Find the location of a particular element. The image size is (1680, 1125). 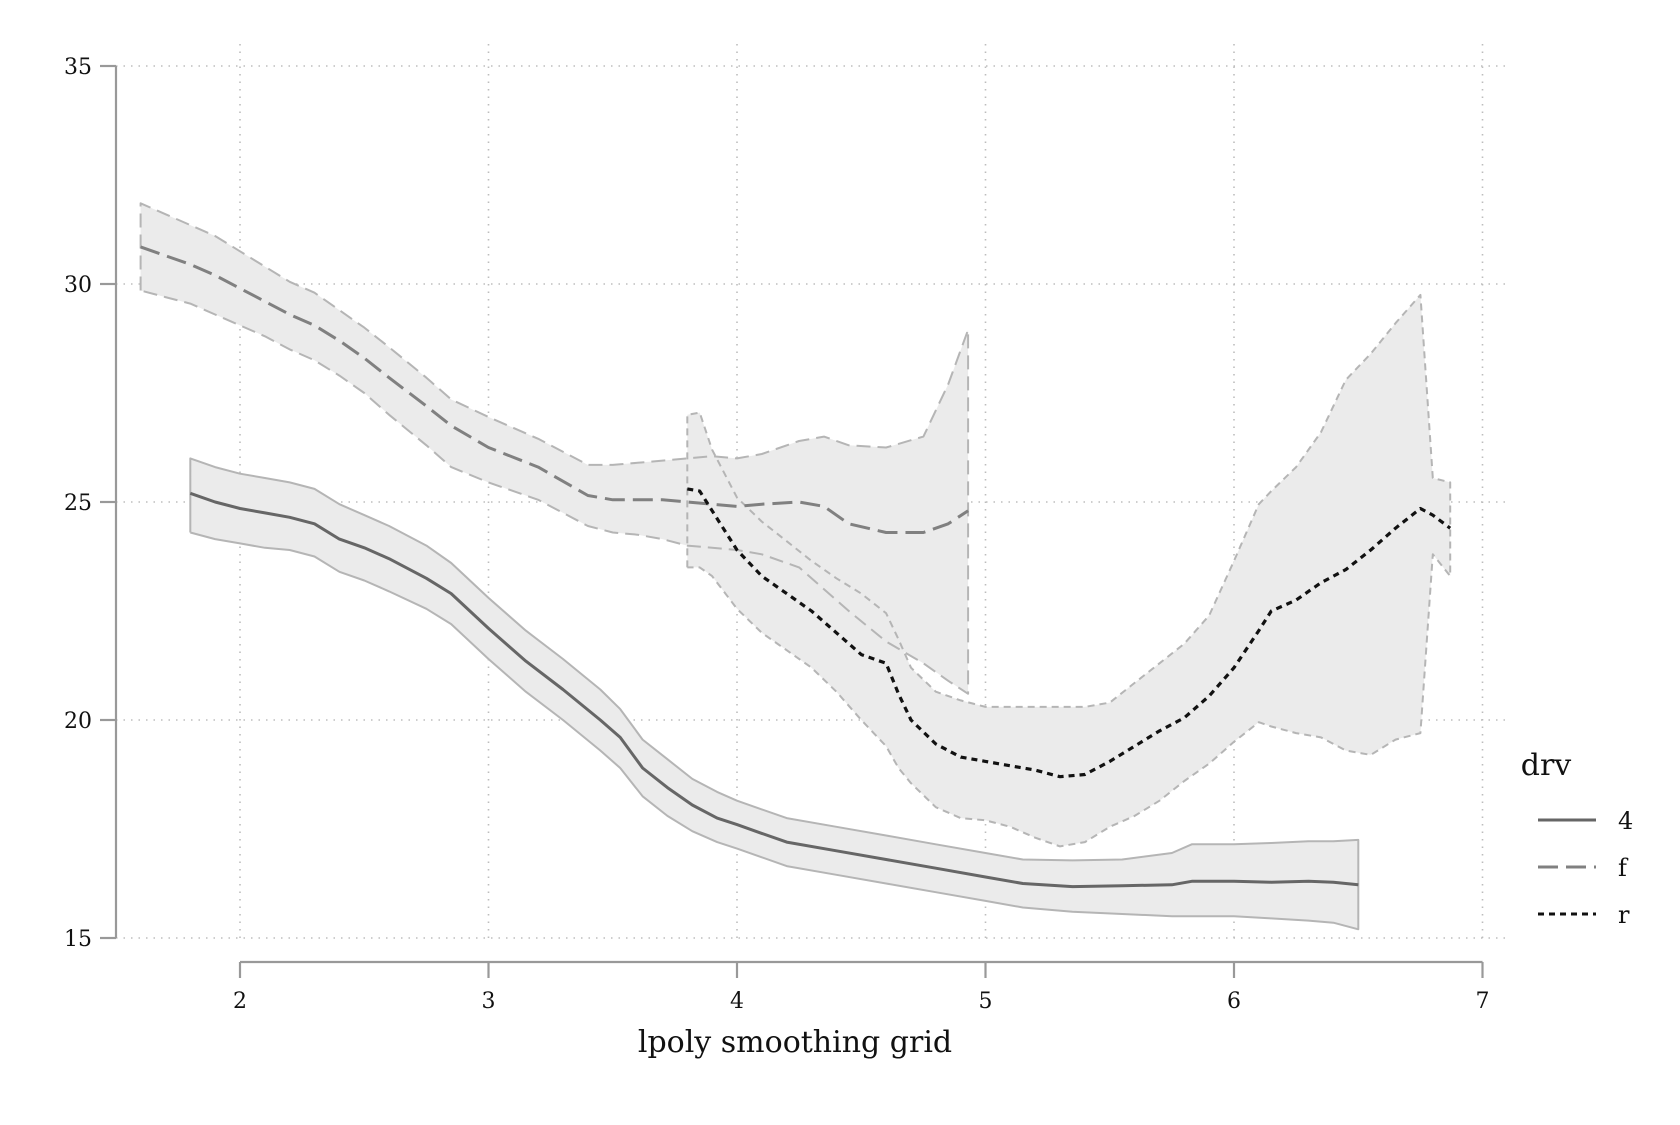

x-axis-title: lpoly smoothing grid is located at coordinates (795, 1042).